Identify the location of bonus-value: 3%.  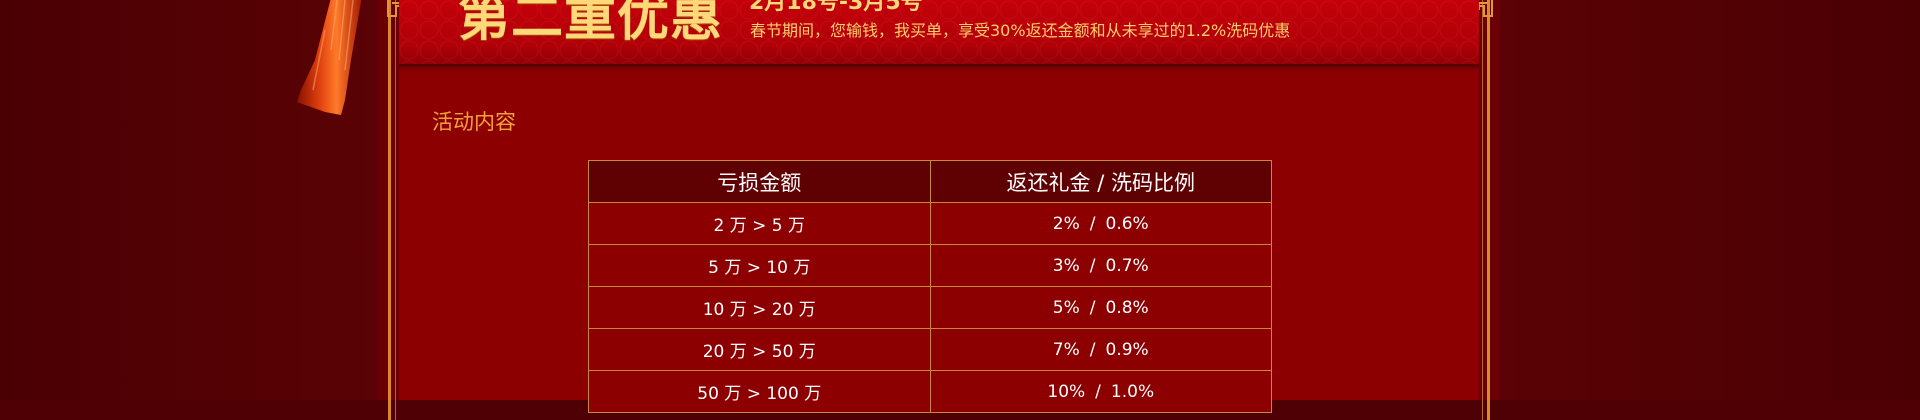
(1066, 265).